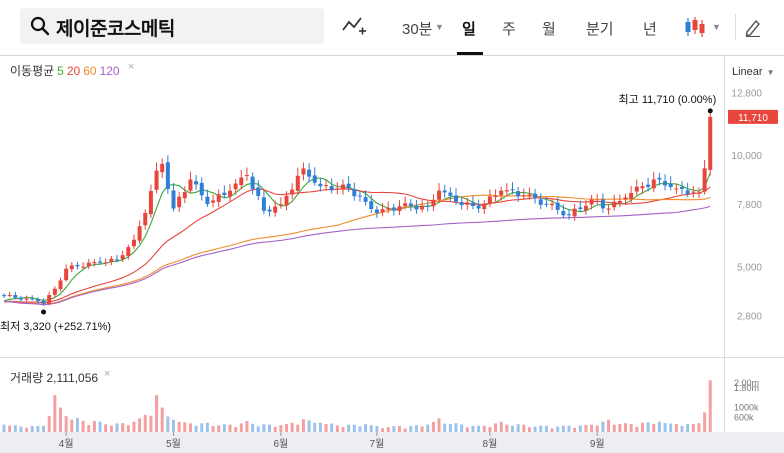 This screenshot has height=453, width=784. I want to click on stock-search-box: 제이준코스메틱, so click(172, 26).